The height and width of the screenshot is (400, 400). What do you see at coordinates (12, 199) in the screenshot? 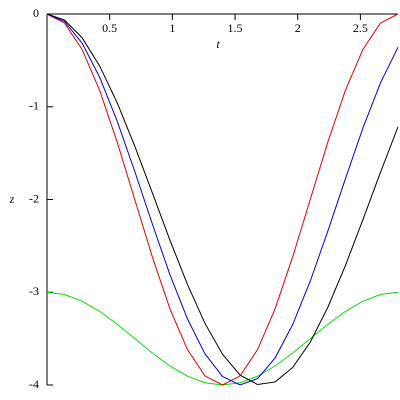
I see `y-axis-label: z` at bounding box center [12, 199].